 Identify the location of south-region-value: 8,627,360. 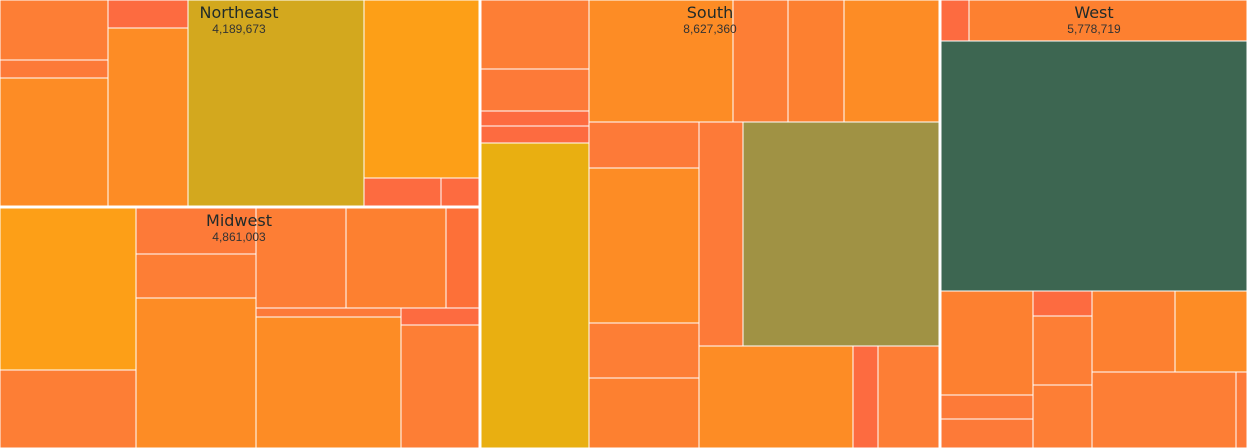
(710, 29).